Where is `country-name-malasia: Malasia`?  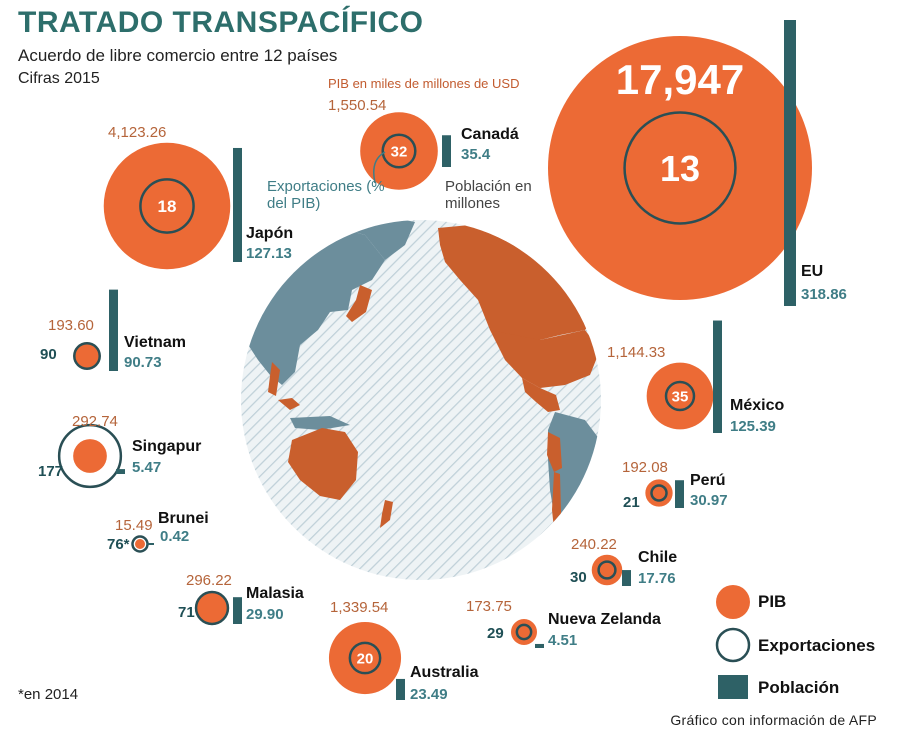 country-name-malasia: Malasia is located at coordinates (275, 593).